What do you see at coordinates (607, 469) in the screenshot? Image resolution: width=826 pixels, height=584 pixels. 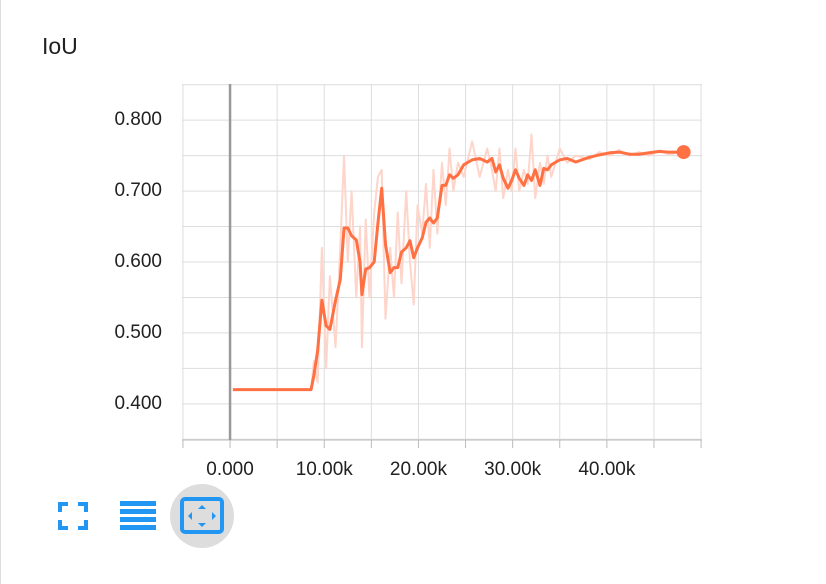 I see `x-tick-label: 40.00k` at bounding box center [607, 469].